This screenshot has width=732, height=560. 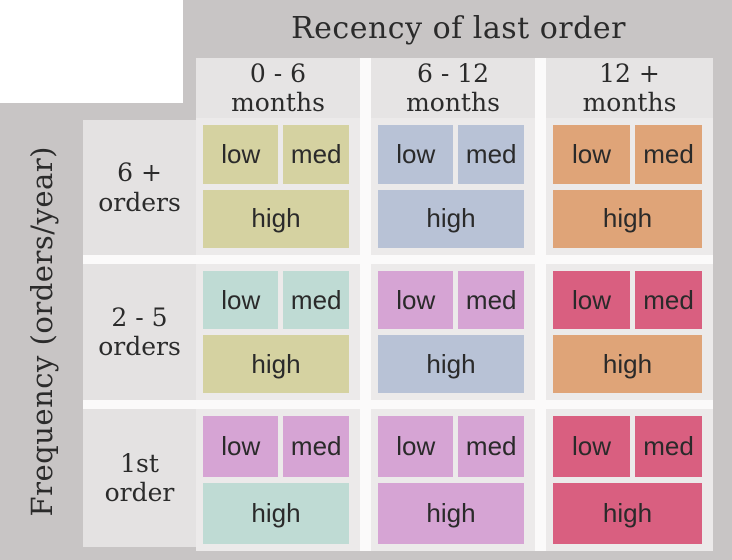 What do you see at coordinates (453, 332) in the screenshot?
I see `cell-2-5-6-12: low med high` at bounding box center [453, 332].